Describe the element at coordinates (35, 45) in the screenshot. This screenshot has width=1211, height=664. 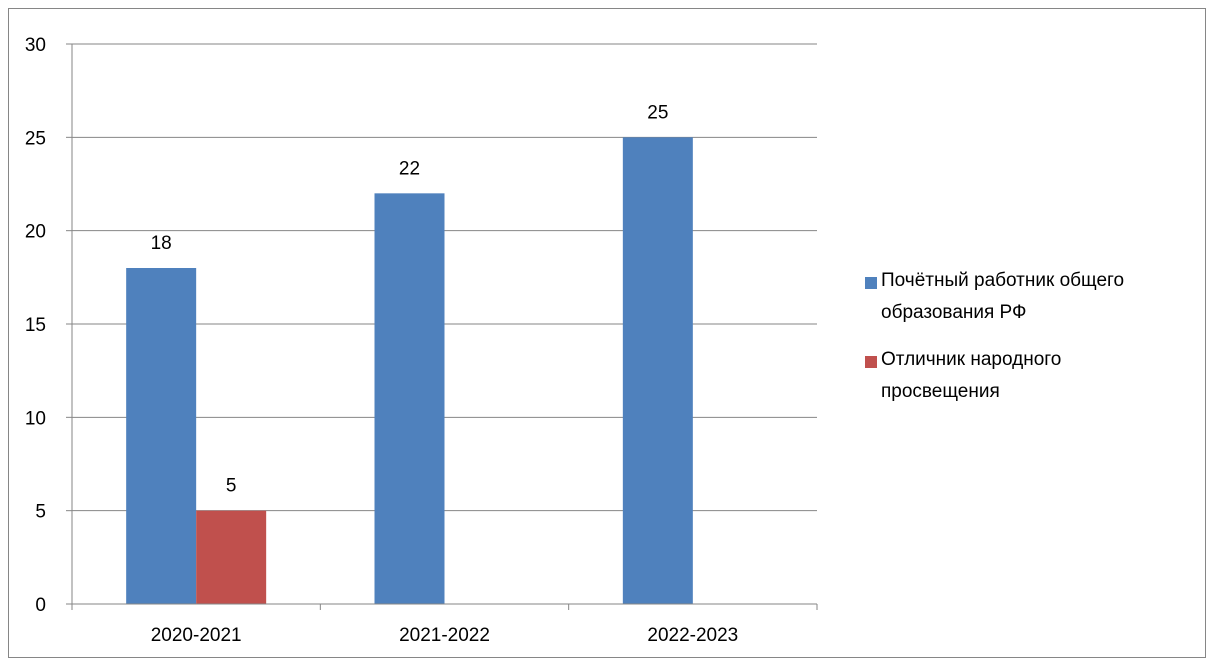
I see `y-tick-label: 30` at that location.